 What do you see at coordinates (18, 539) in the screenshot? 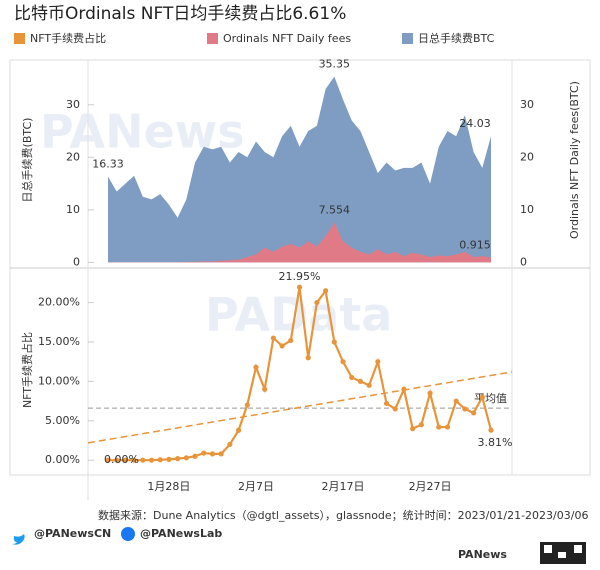
I see `twitter-icon` at bounding box center [18, 539].